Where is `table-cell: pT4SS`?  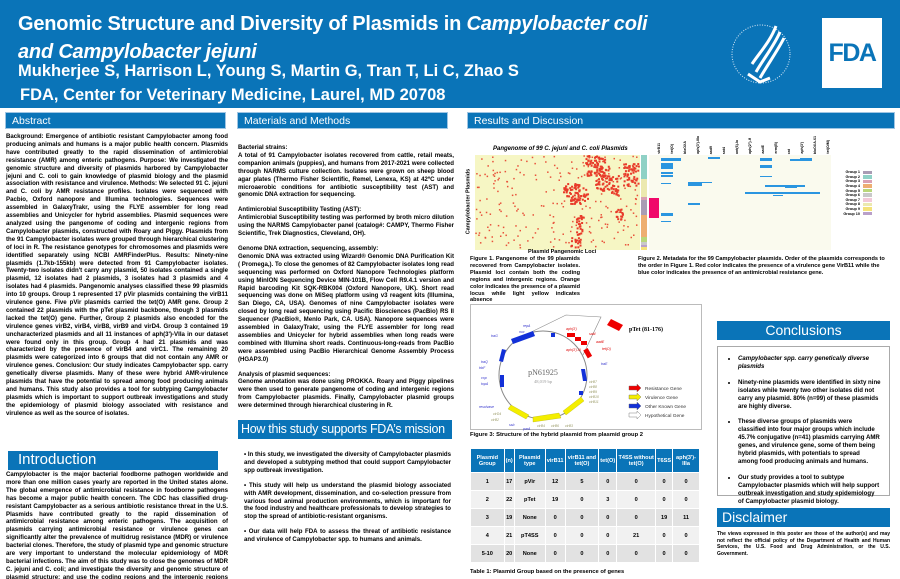
table-cell: pT4SS is located at coordinates (529, 535).